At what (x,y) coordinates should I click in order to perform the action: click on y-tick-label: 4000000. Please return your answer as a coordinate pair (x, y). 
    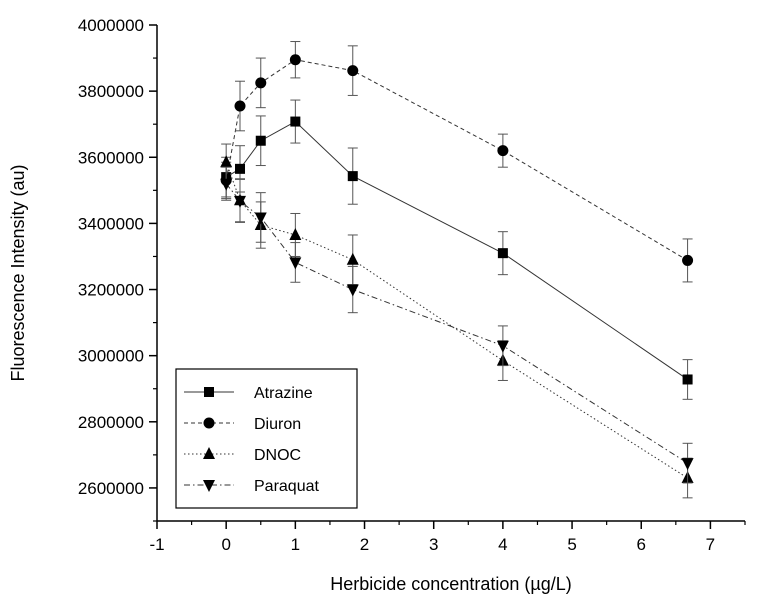
    Looking at the image, I should click on (111, 25).